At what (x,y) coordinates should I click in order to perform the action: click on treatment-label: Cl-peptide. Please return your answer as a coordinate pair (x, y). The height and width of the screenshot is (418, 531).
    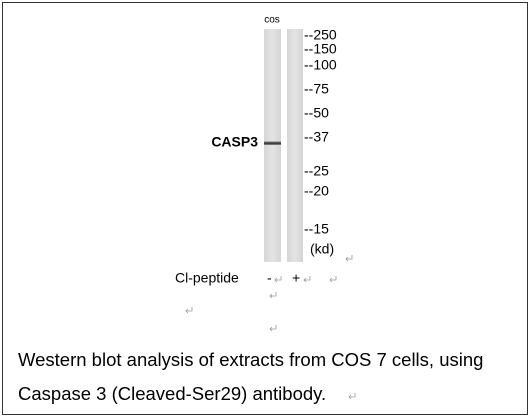
    Looking at the image, I should click on (207, 278).